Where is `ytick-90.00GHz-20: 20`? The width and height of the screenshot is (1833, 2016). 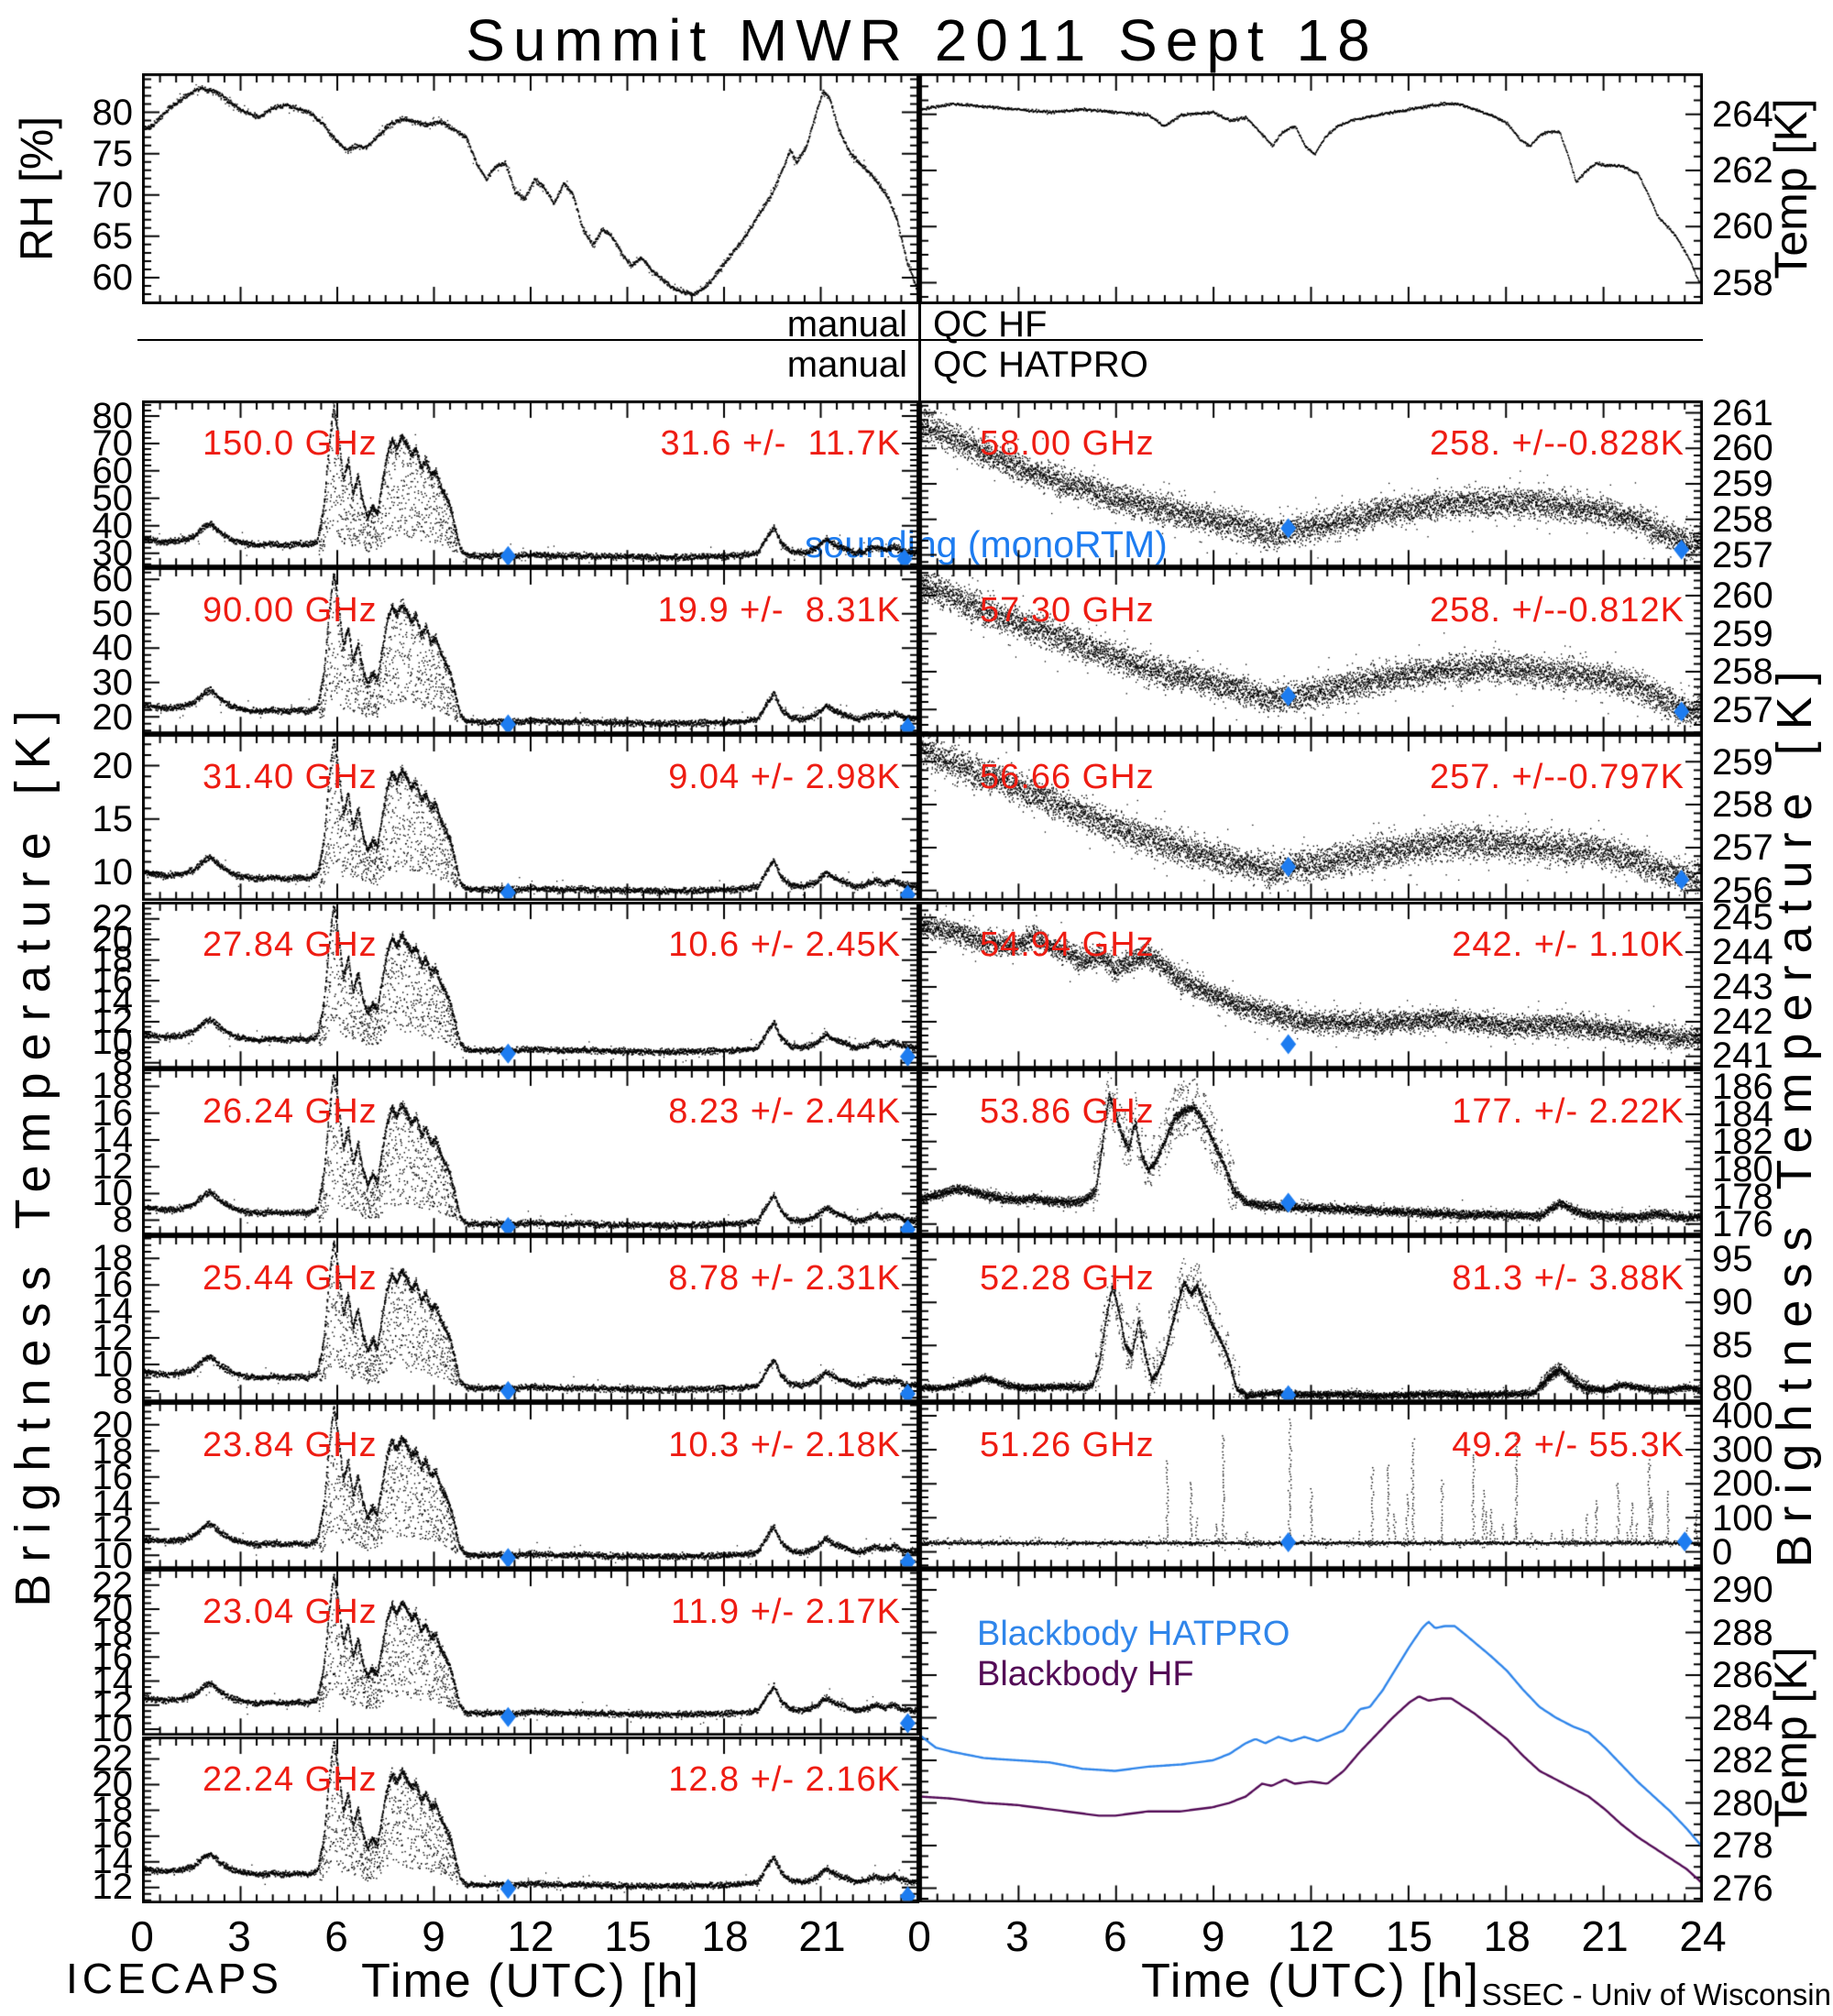
ytick-90.00GHz-20: 20 is located at coordinates (113, 717).